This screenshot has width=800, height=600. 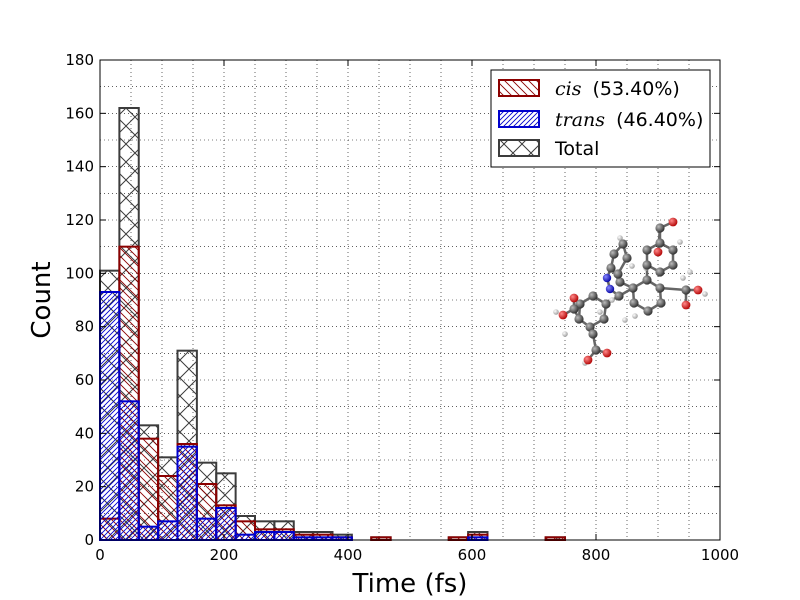 What do you see at coordinates (42, 299) in the screenshot?
I see `y-axis-title: Count` at bounding box center [42, 299].